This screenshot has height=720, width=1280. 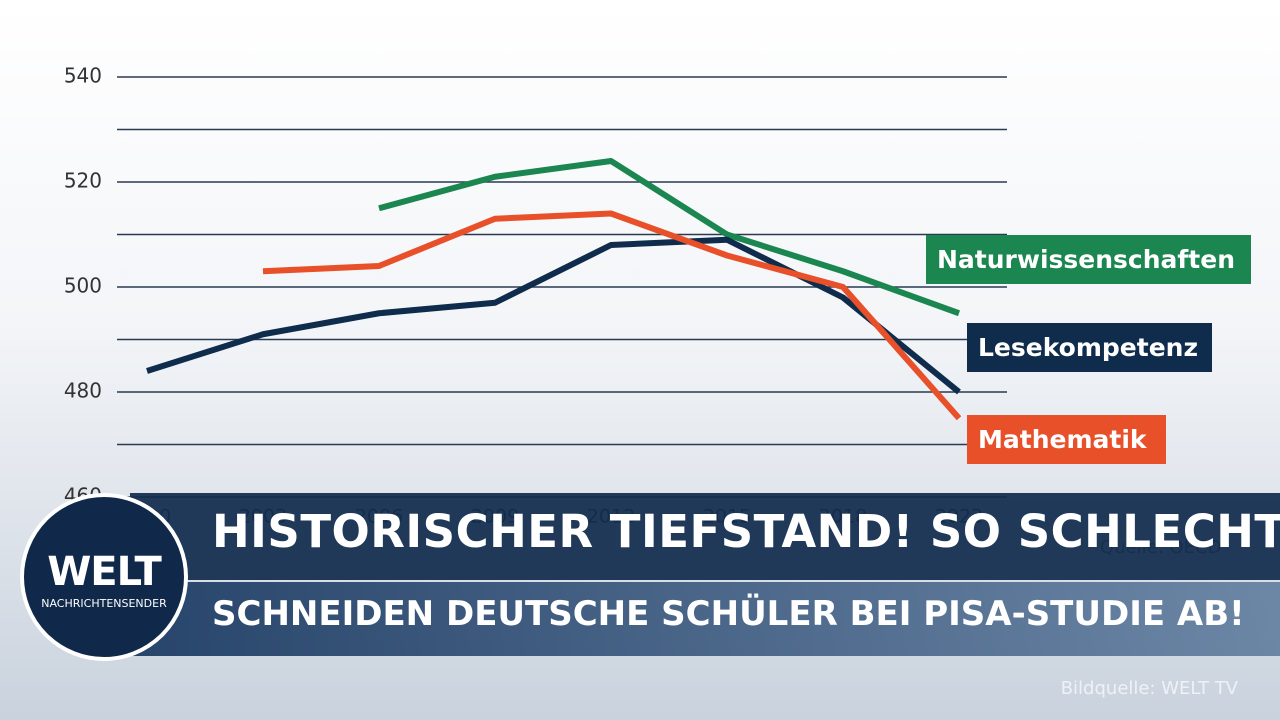 What do you see at coordinates (83, 76) in the screenshot?
I see `y-tick-label: 540` at bounding box center [83, 76].